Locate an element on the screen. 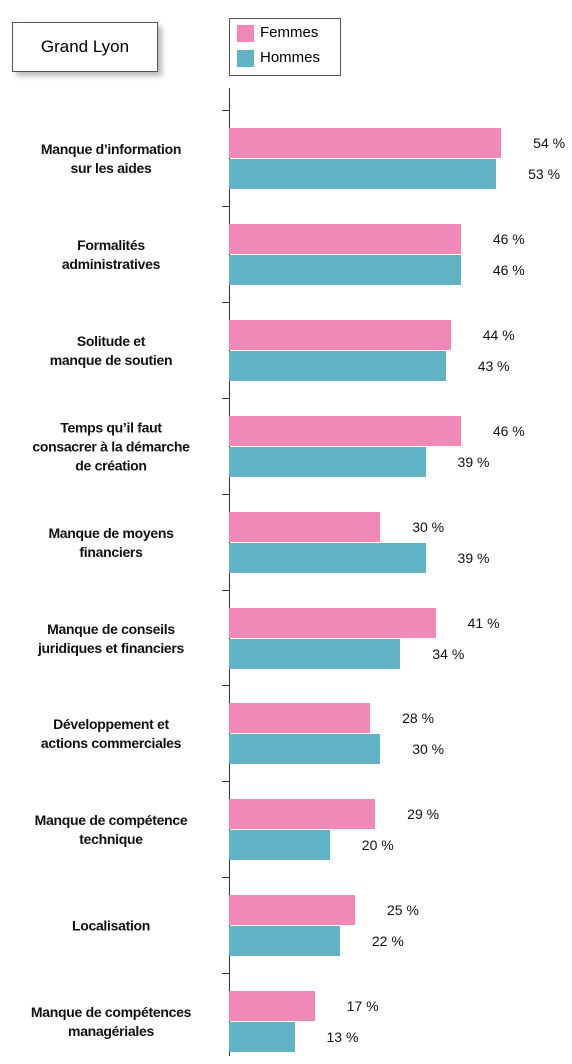 This screenshot has width=572, height=1064. y-tick-label: Manque de compétence technique is located at coordinates (111, 830).